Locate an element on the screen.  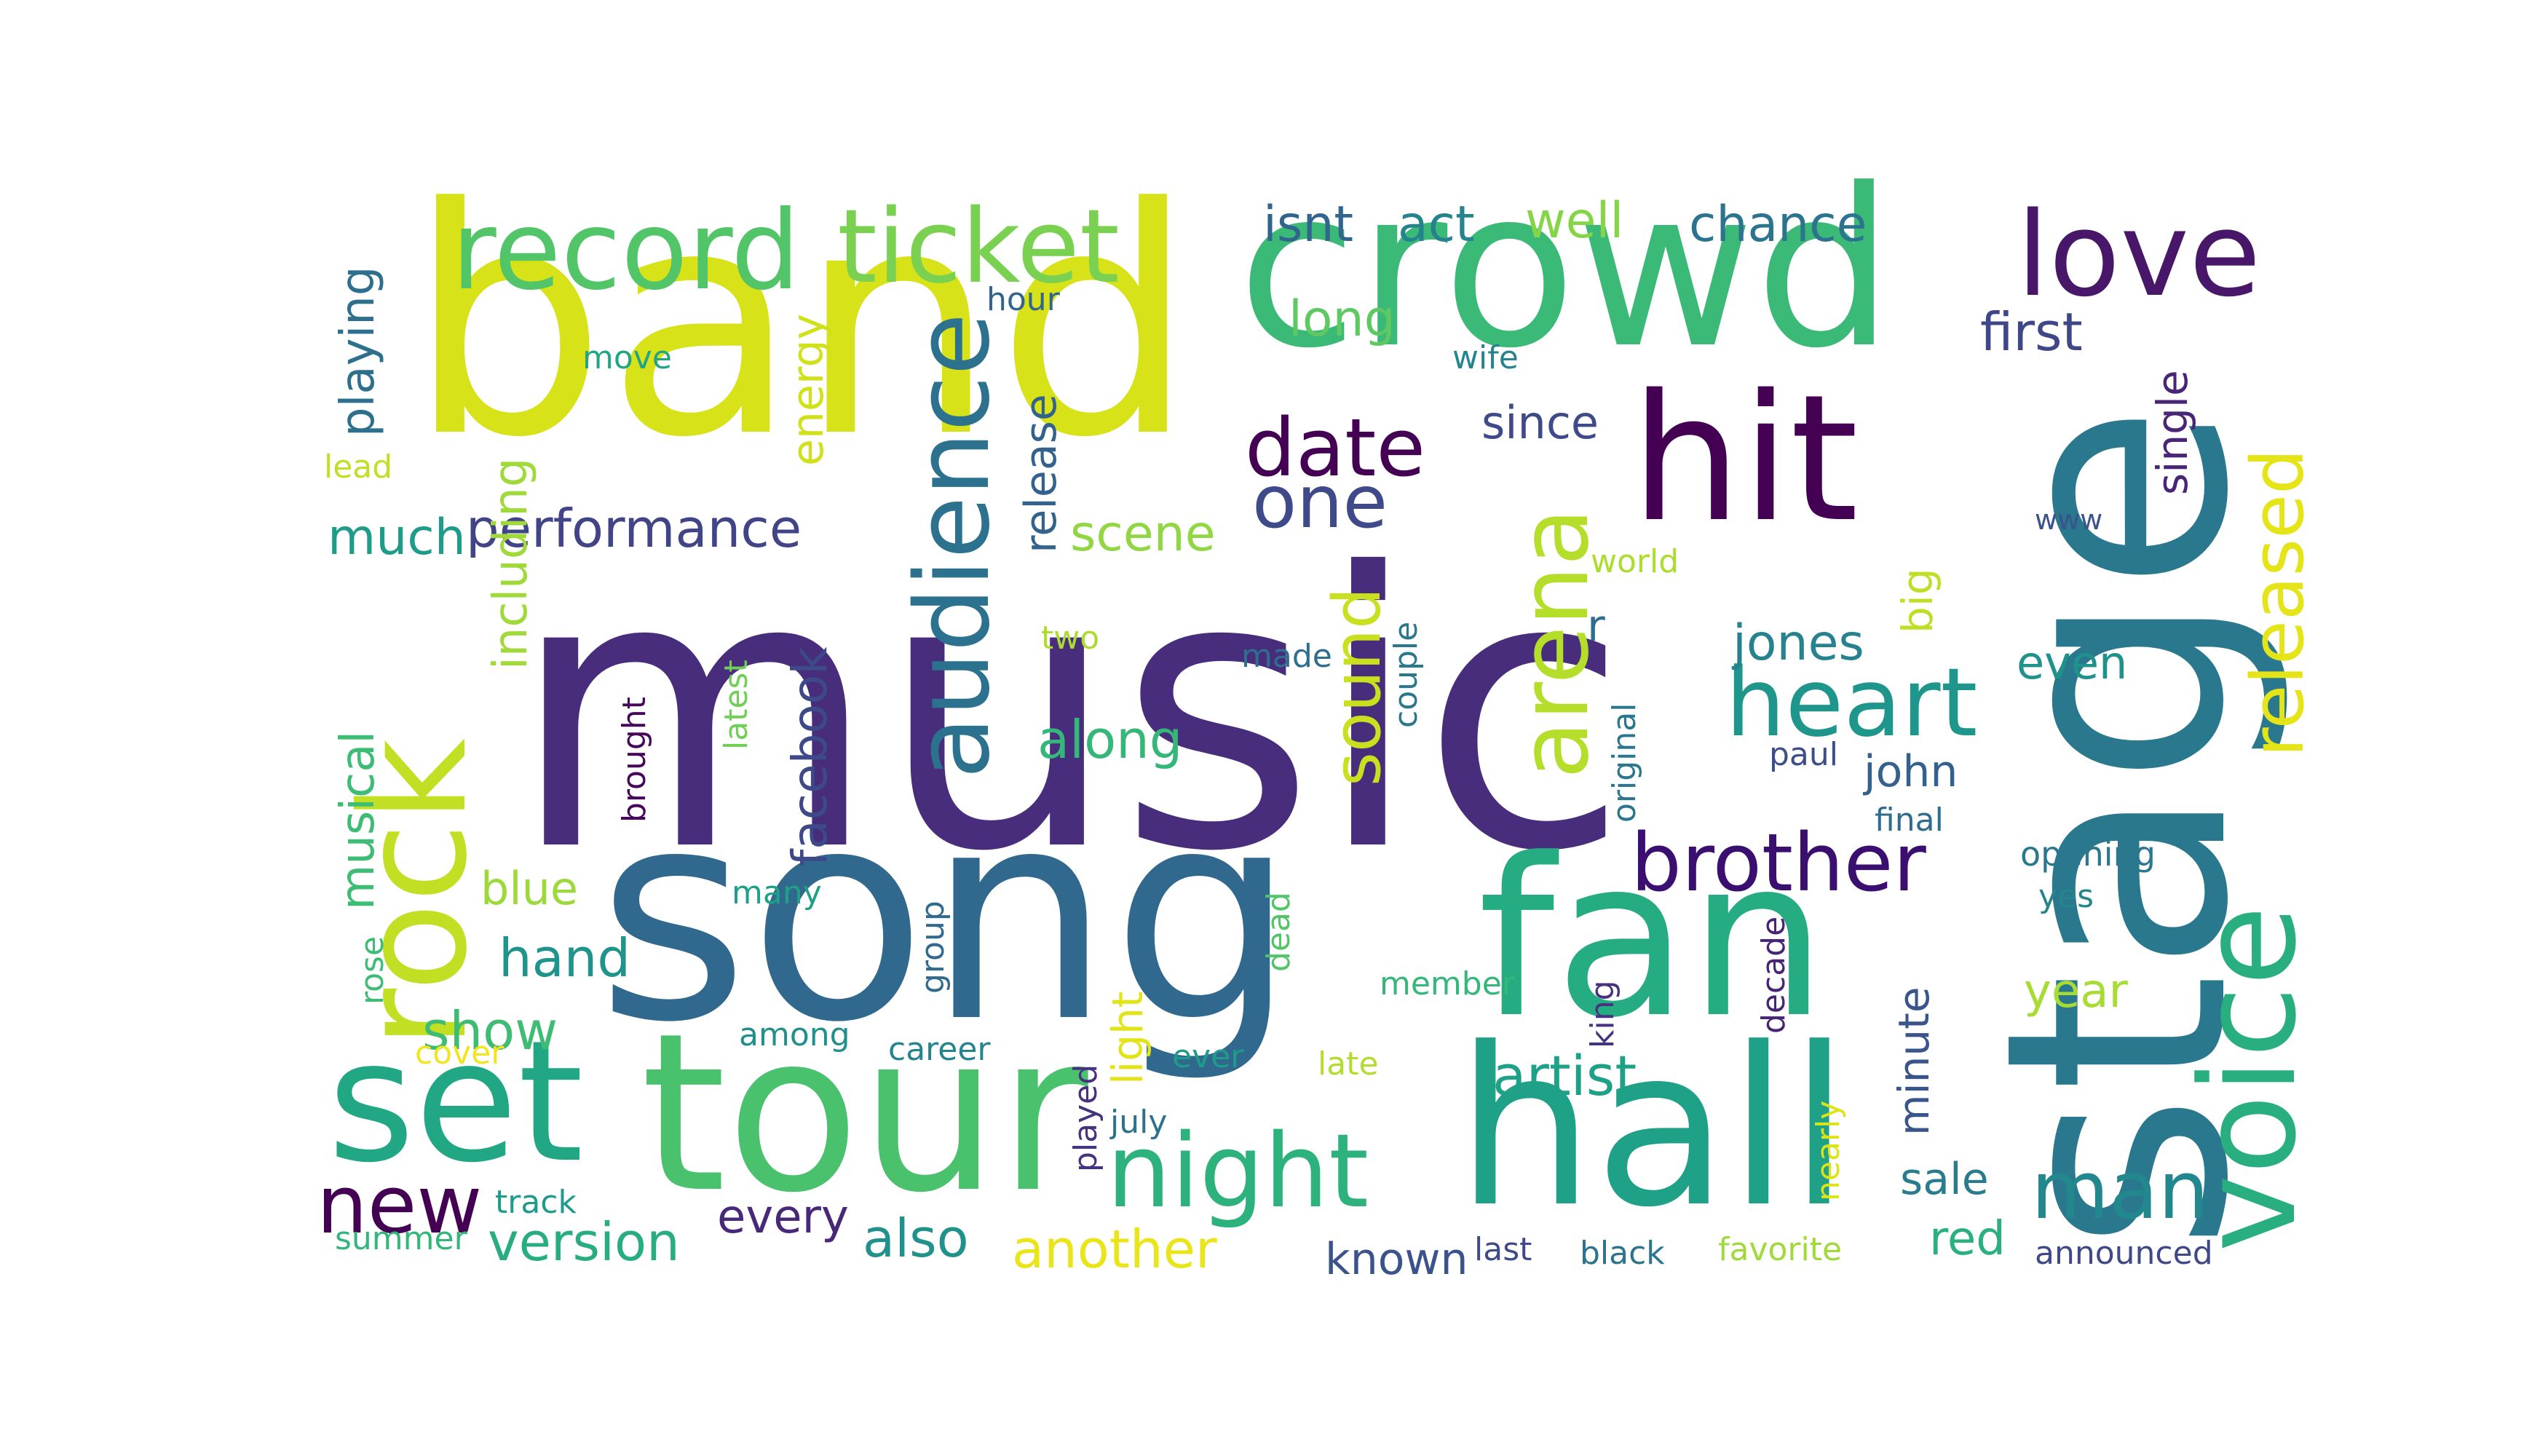
cloud-word-move: move is located at coordinates (627, 357).